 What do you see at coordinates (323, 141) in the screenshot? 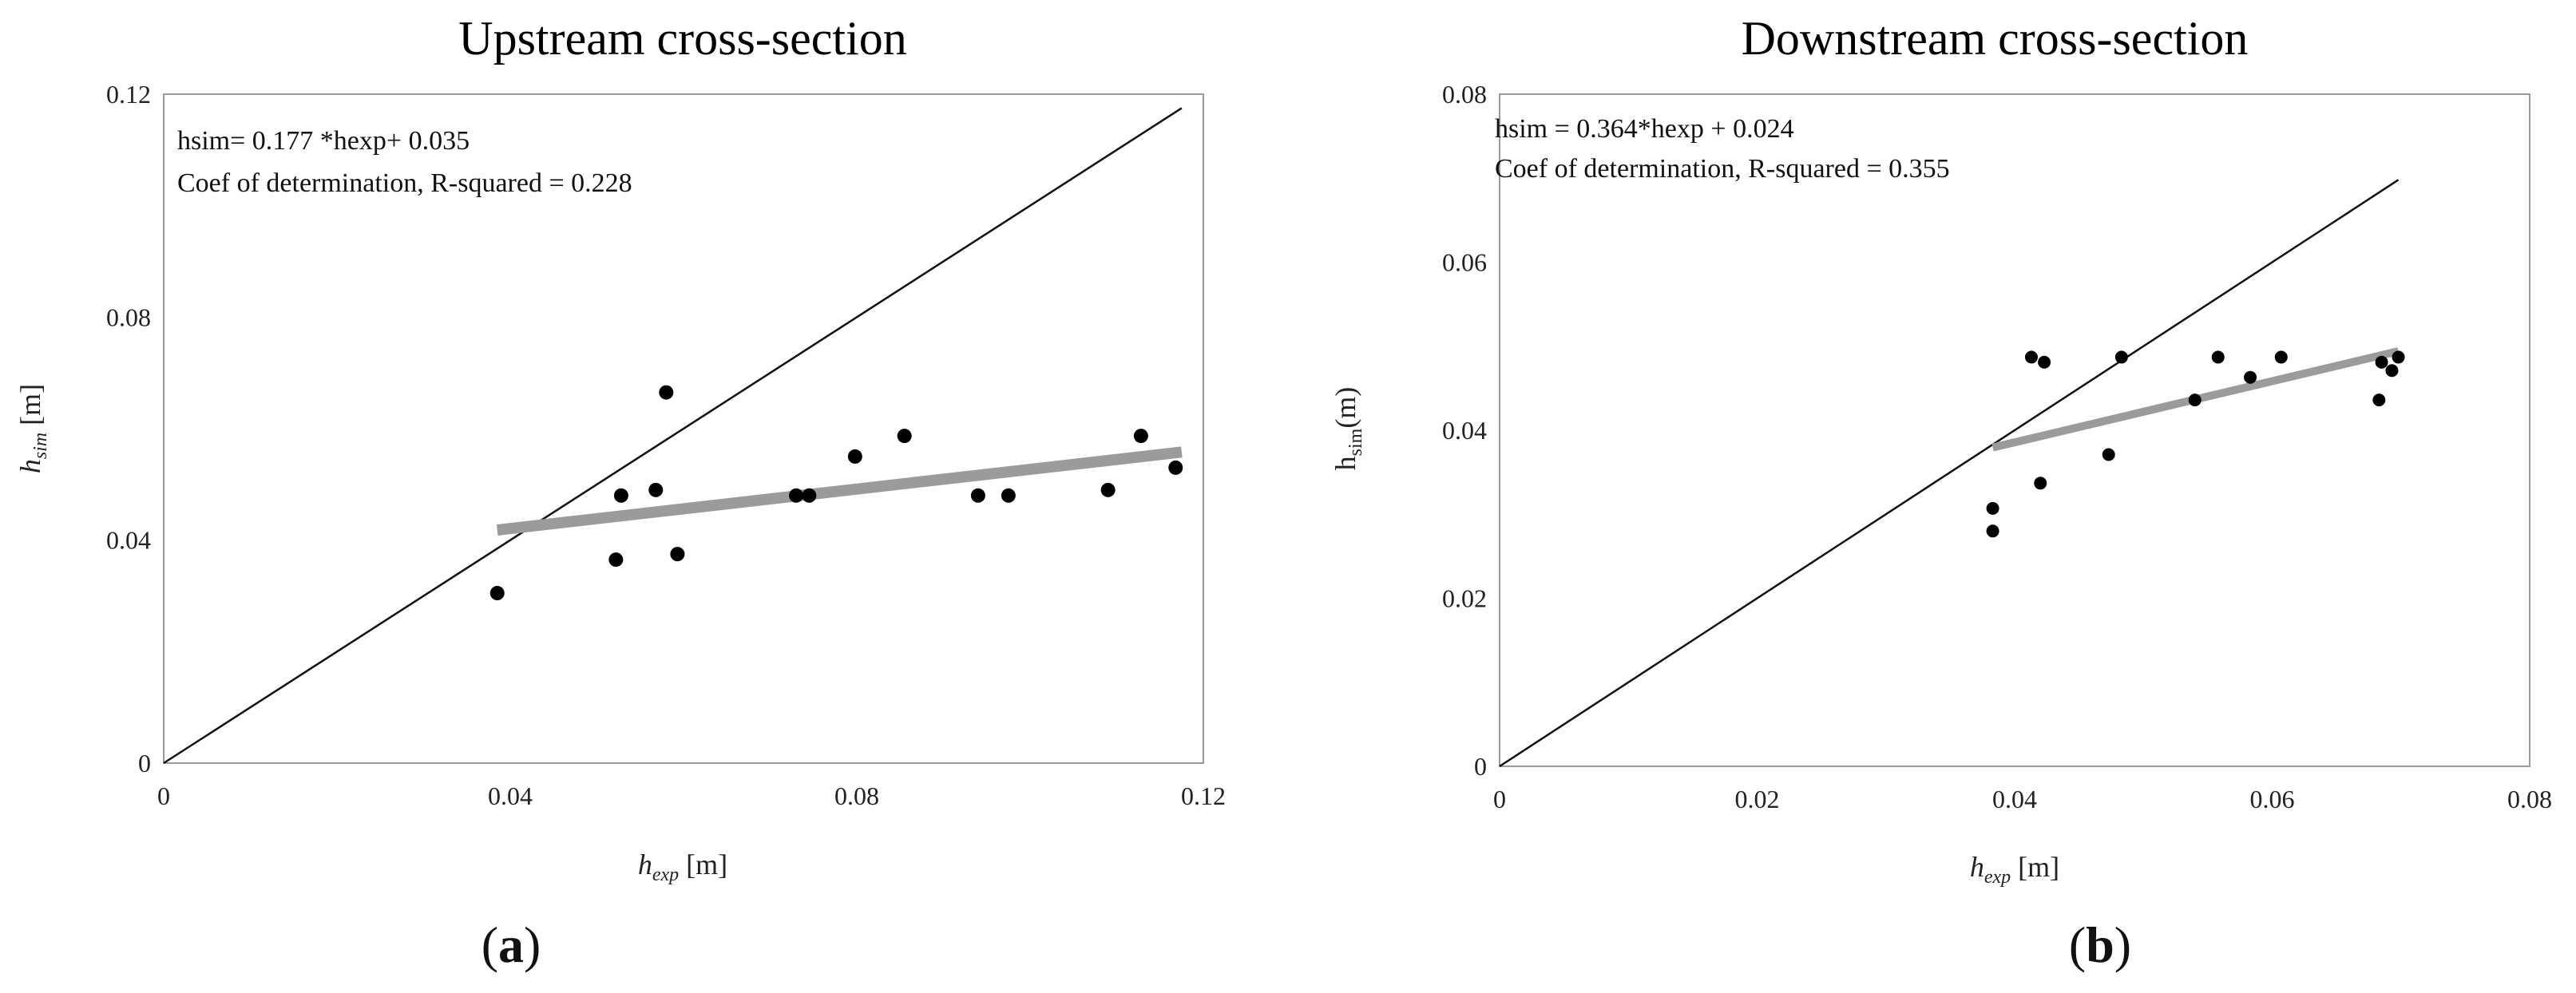
I see `equation-annotation-upstream: hsim= 0.177 *hexp+ 0.035` at bounding box center [323, 141].